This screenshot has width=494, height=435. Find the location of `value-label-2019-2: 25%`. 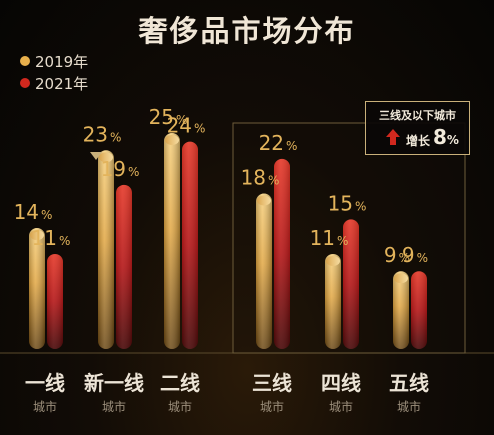

value-label-2019-2: 25% is located at coordinates (168, 117).